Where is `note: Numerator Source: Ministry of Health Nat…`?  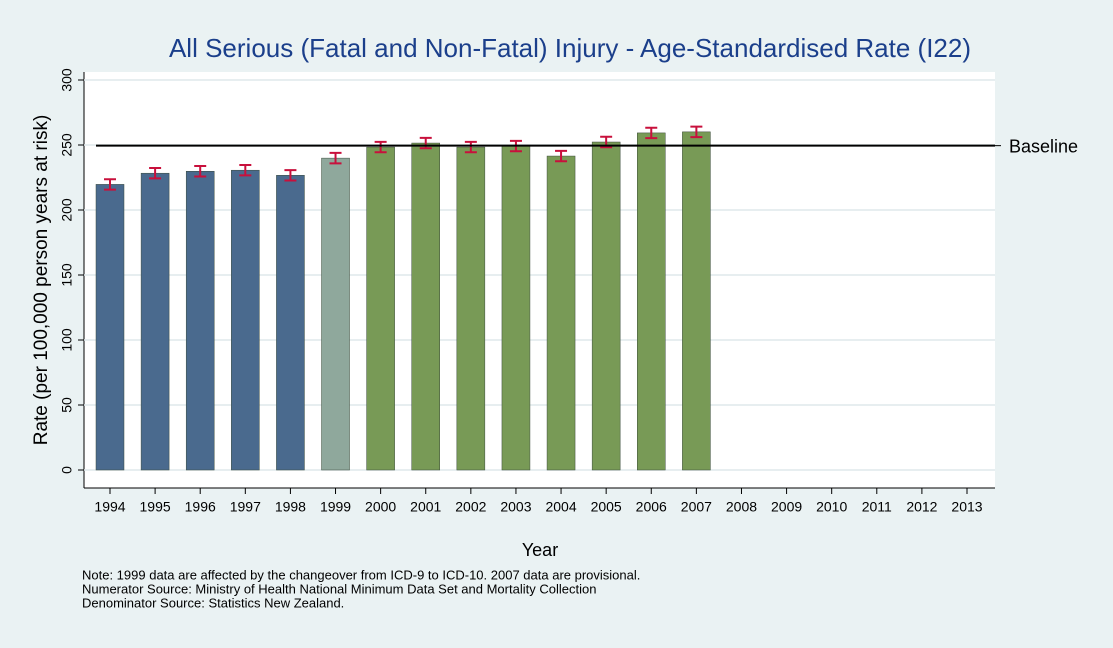
note: Numerator Source: Ministry of Health Nat… is located at coordinates (339, 588).